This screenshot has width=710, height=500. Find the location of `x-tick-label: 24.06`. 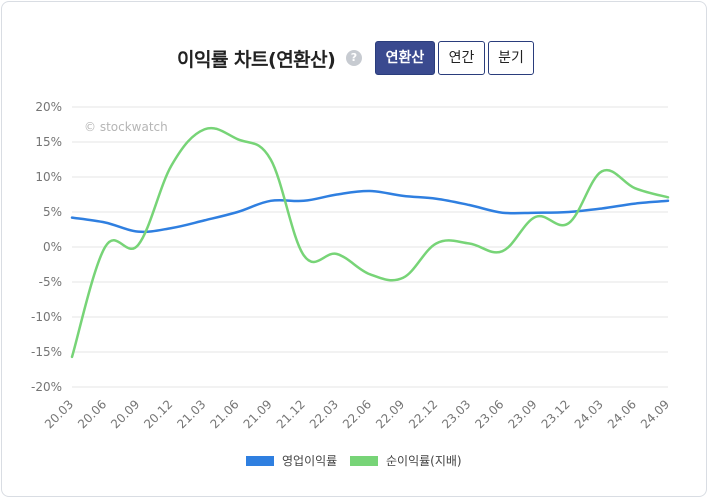

x-tick-label: 24.06 is located at coordinates (622, 414).